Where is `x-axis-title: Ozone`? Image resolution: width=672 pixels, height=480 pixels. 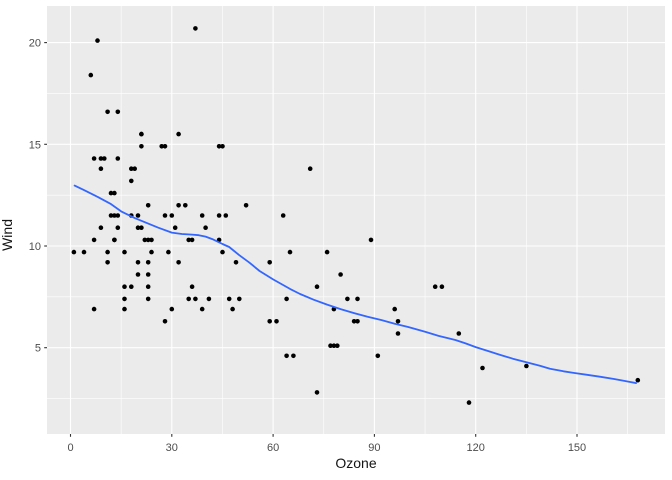
x-axis-title: Ozone is located at coordinates (356, 463).